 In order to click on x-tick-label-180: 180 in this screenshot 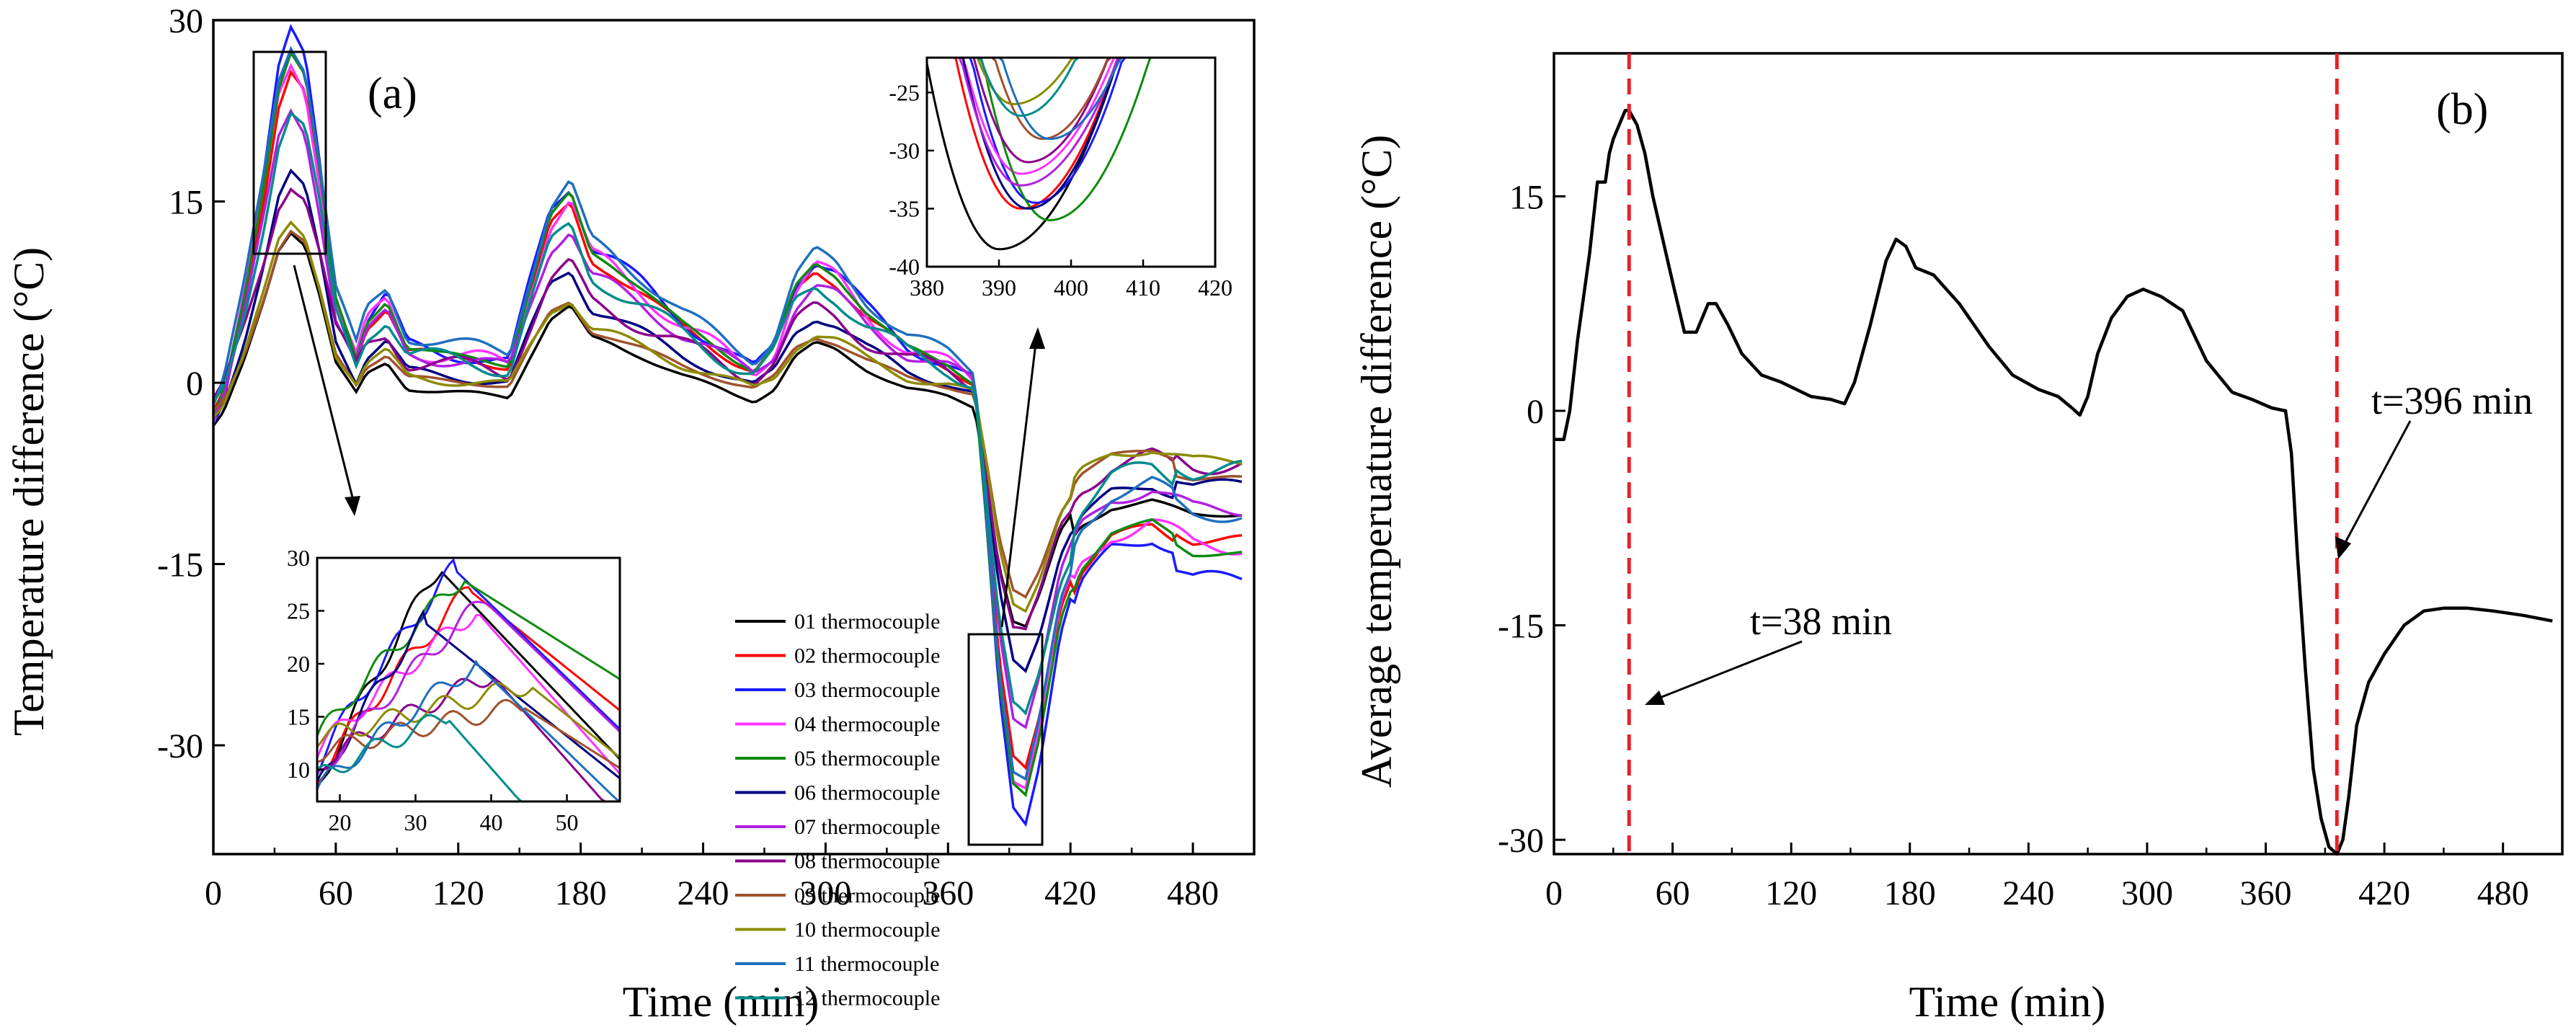, I will do `click(581, 893)`.